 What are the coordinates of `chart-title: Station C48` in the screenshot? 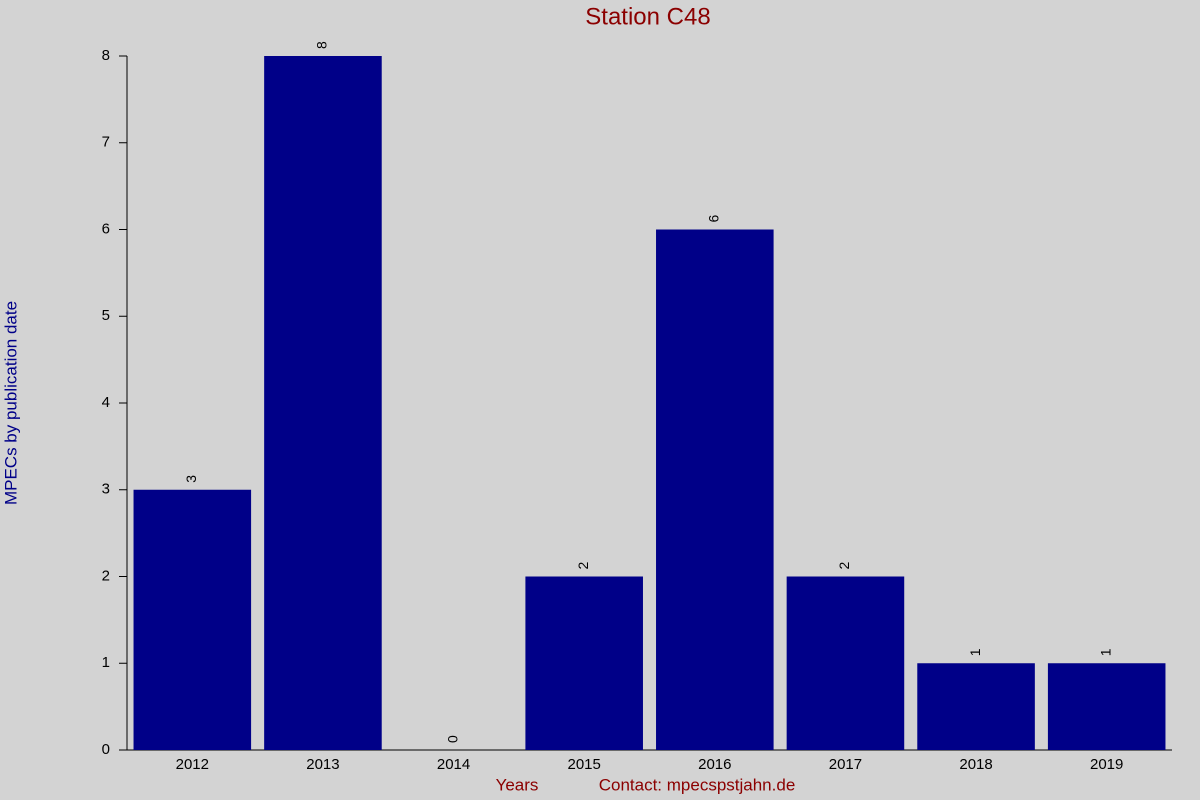 It's located at (647, 16).